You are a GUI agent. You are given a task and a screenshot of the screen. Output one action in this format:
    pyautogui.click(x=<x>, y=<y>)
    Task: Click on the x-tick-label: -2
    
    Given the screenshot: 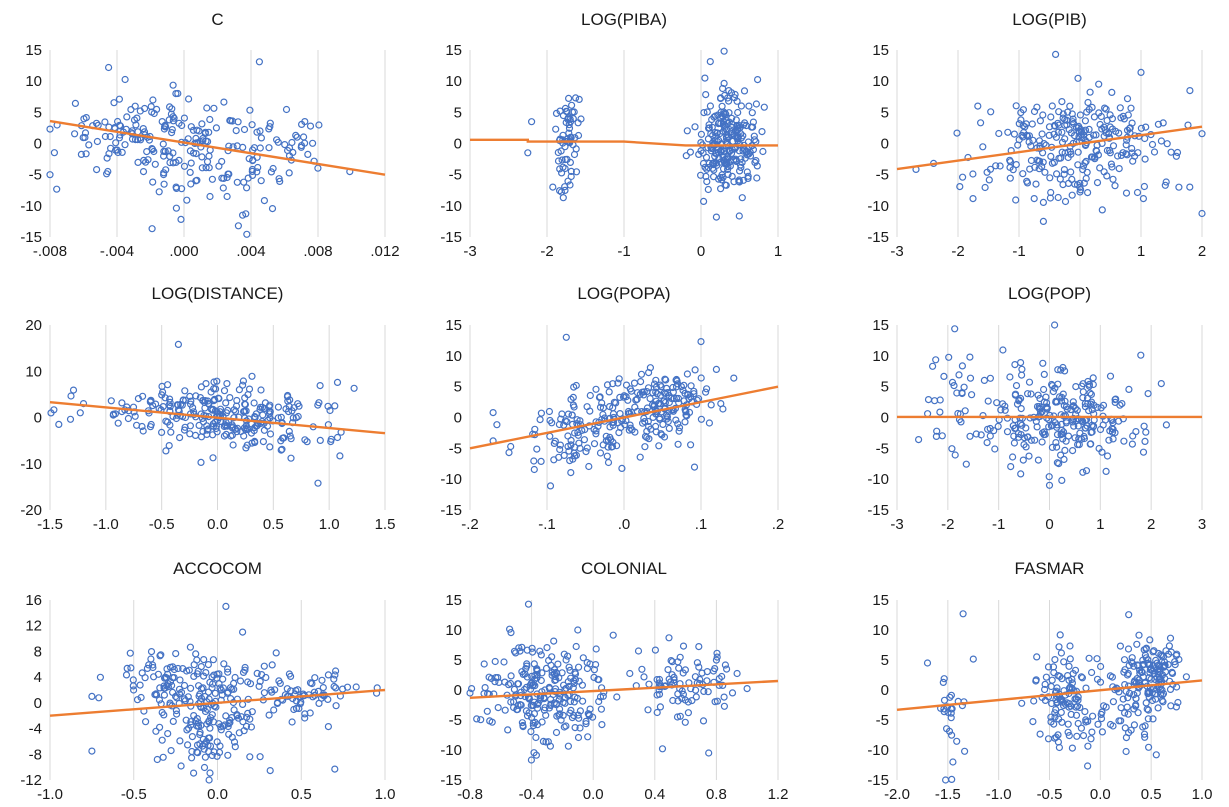 What is the action you would take?
    pyautogui.click(x=957, y=251)
    